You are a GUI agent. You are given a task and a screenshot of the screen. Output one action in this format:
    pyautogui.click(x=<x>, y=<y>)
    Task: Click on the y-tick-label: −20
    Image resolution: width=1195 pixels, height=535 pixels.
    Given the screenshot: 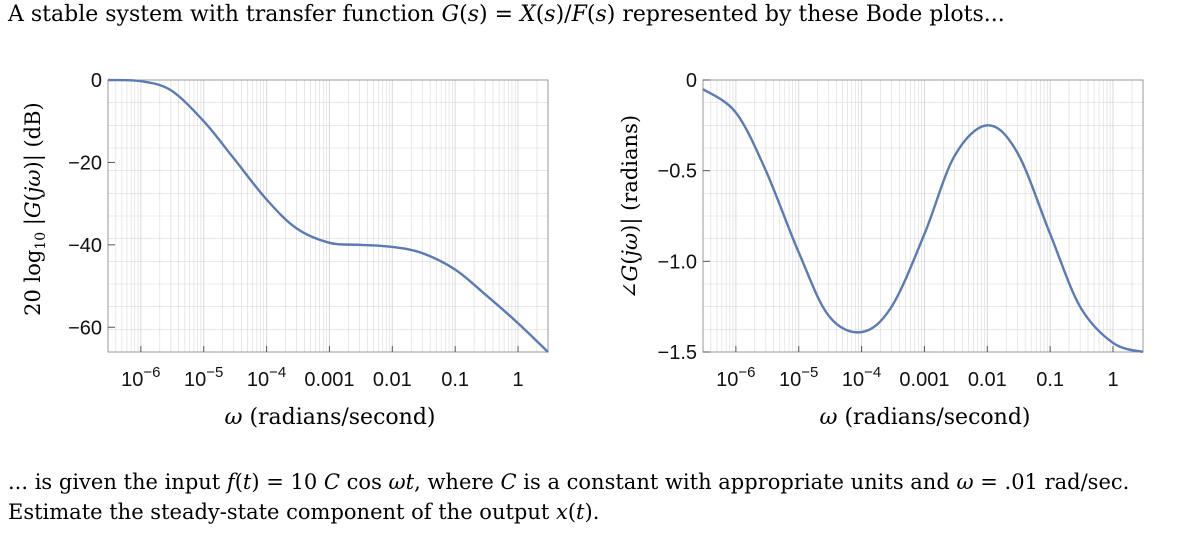 What is the action you would take?
    pyautogui.click(x=85, y=163)
    